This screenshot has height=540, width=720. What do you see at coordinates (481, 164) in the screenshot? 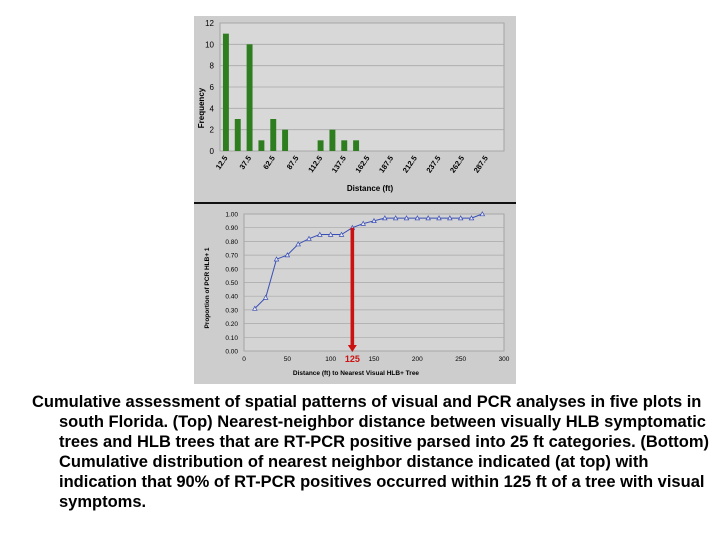
I see `histogram-x-tick-label: 287.5` at bounding box center [481, 164].